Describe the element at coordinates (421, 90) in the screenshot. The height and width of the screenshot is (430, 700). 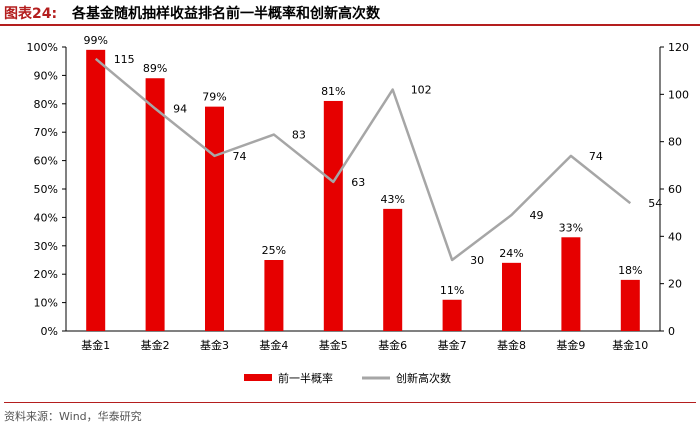
I see `line-value-label: 102` at that location.